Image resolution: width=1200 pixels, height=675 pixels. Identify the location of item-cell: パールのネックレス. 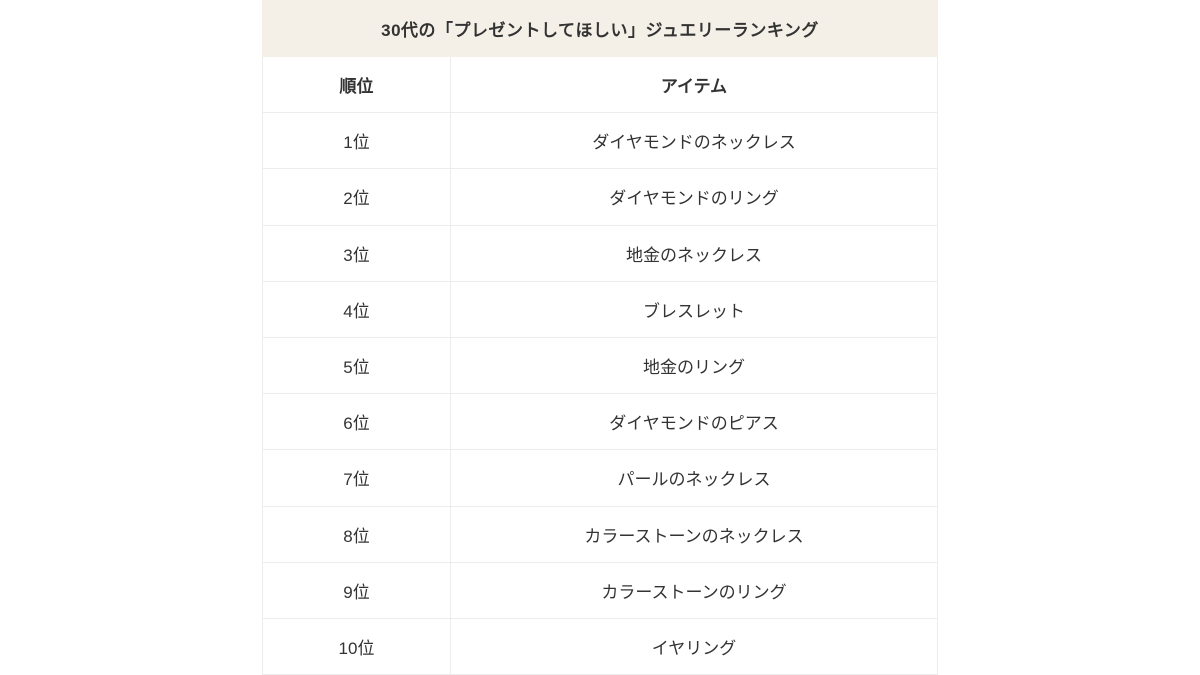
(694, 480).